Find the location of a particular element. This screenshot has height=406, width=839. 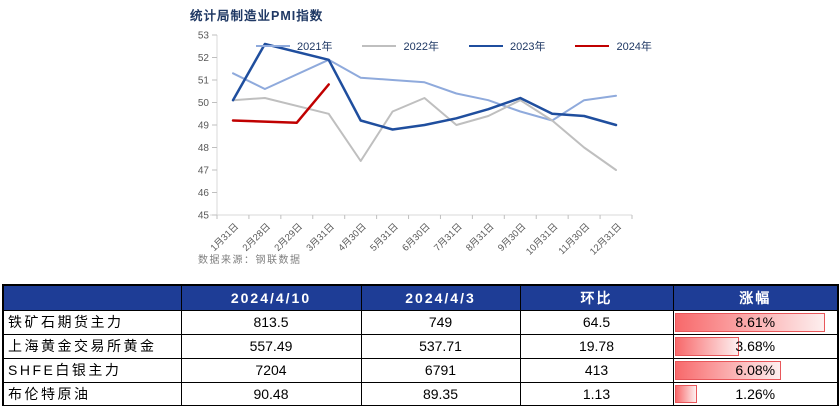

series-line-2023年 is located at coordinates (424, 86).